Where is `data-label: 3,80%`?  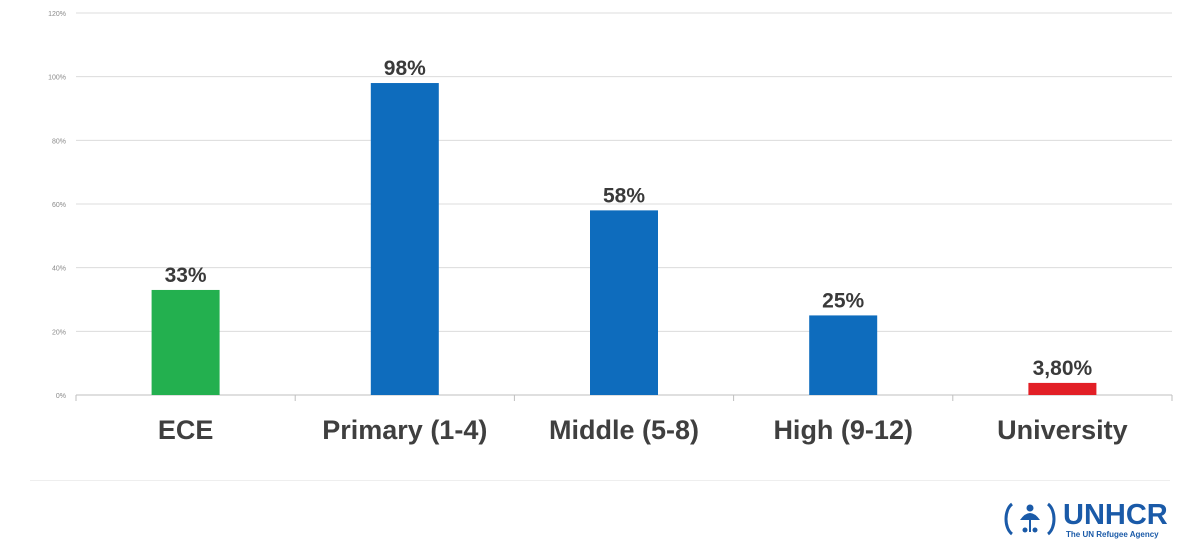
data-label: 3,80% is located at coordinates (1063, 368).